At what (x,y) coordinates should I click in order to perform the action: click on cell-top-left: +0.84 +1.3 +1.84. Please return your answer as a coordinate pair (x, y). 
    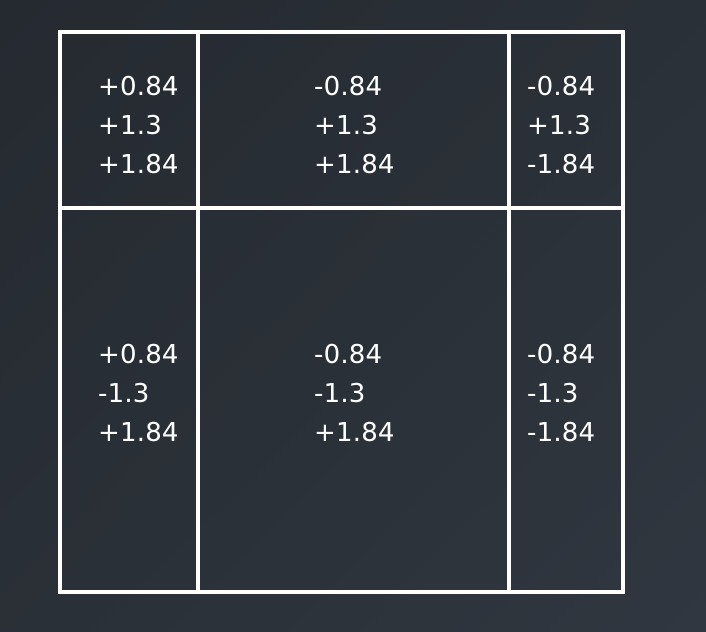
    Looking at the image, I should click on (129, 120).